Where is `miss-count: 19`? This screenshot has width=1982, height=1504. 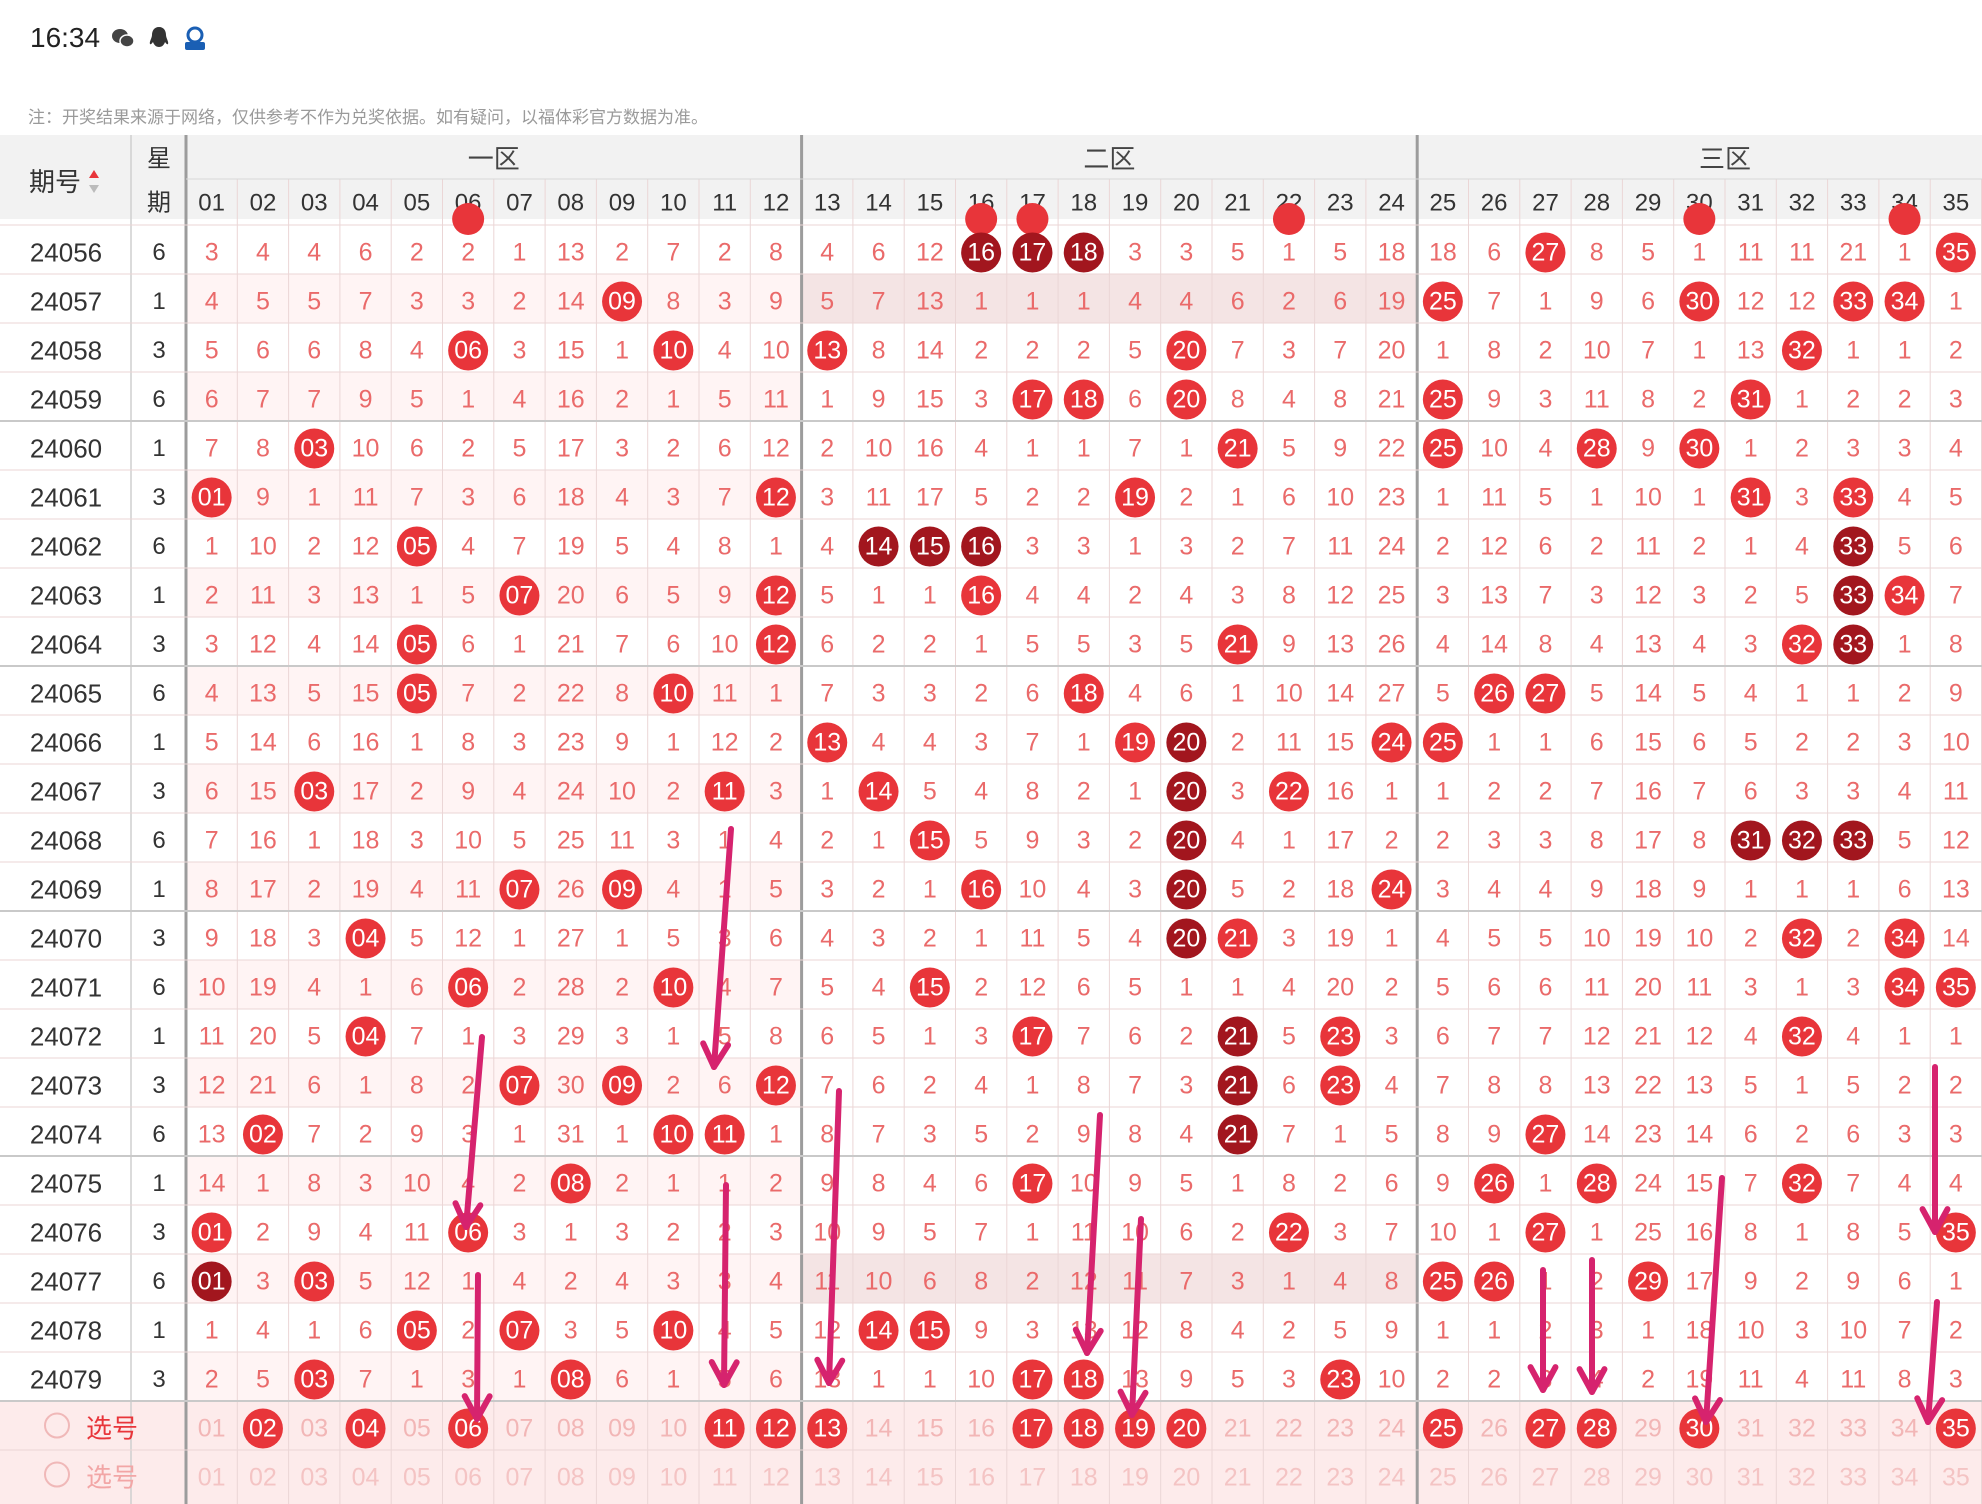
miss-count: 19 is located at coordinates (366, 890).